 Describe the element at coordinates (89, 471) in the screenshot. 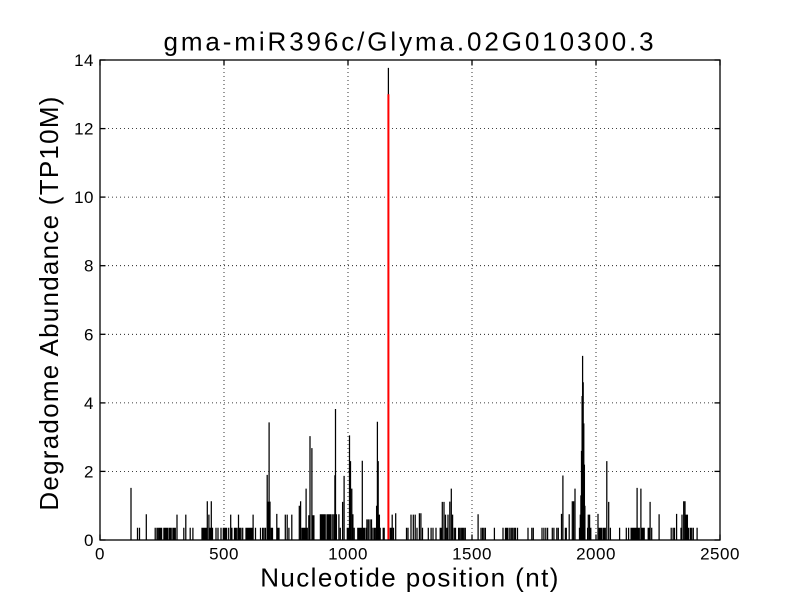

I see `svg-text: 2` at that location.